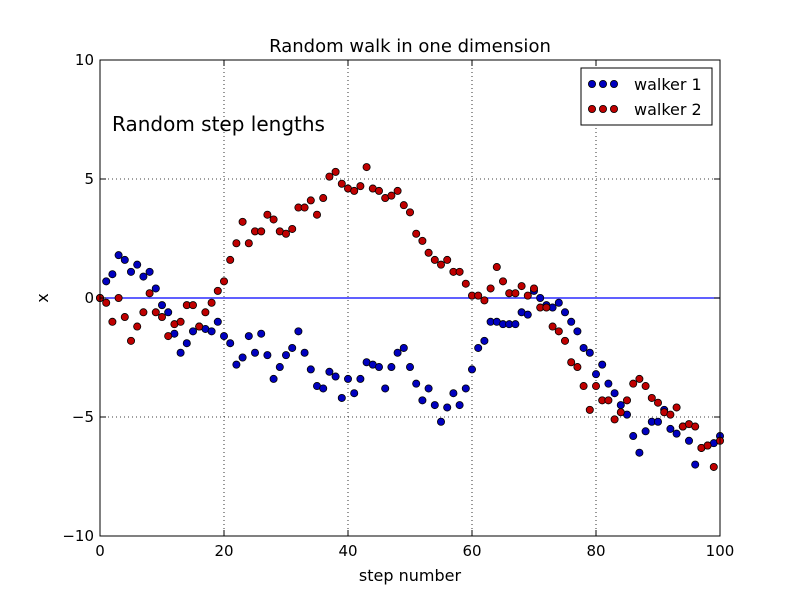 The height and width of the screenshot is (596, 800). I want to click on legend-label: walker 1, so click(668, 84).